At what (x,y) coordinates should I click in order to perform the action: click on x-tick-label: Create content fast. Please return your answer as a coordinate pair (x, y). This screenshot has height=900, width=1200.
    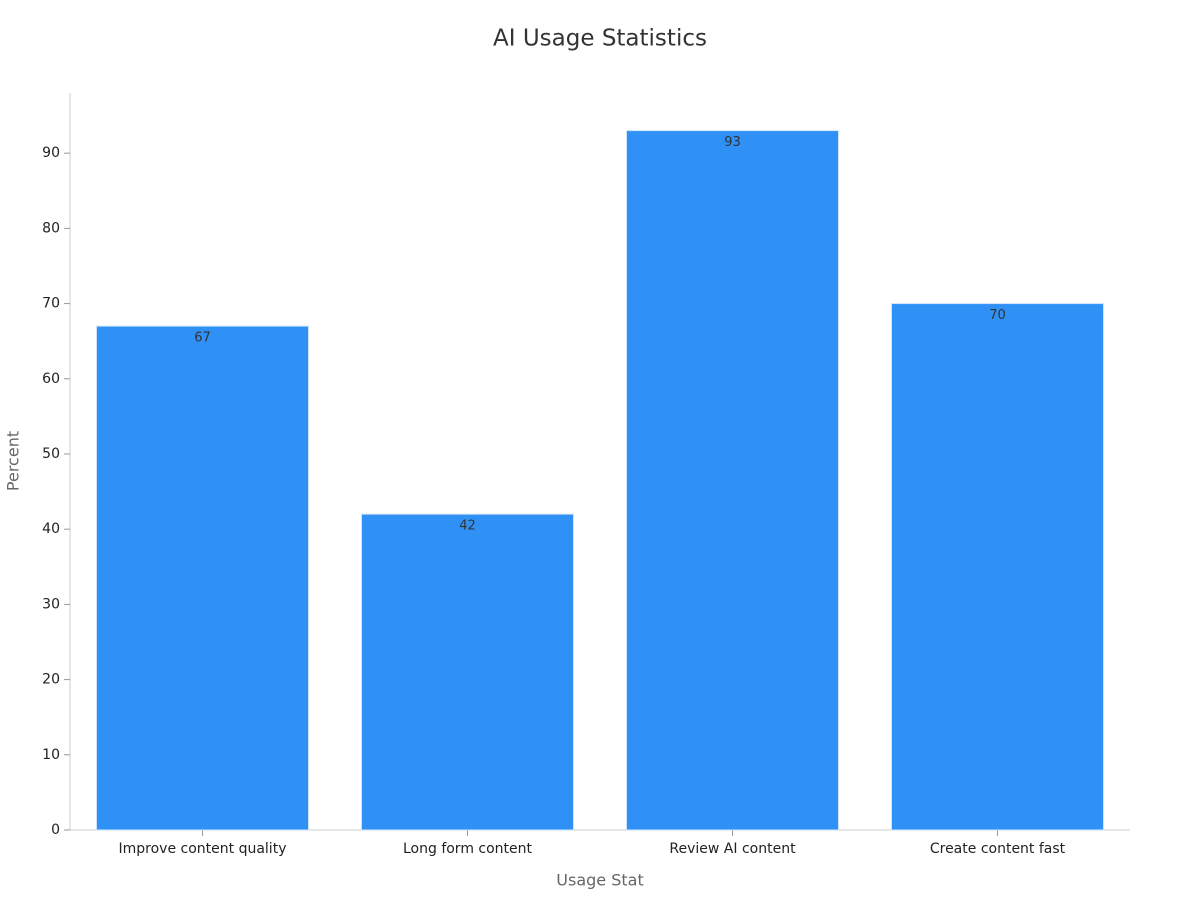
    Looking at the image, I should click on (998, 849).